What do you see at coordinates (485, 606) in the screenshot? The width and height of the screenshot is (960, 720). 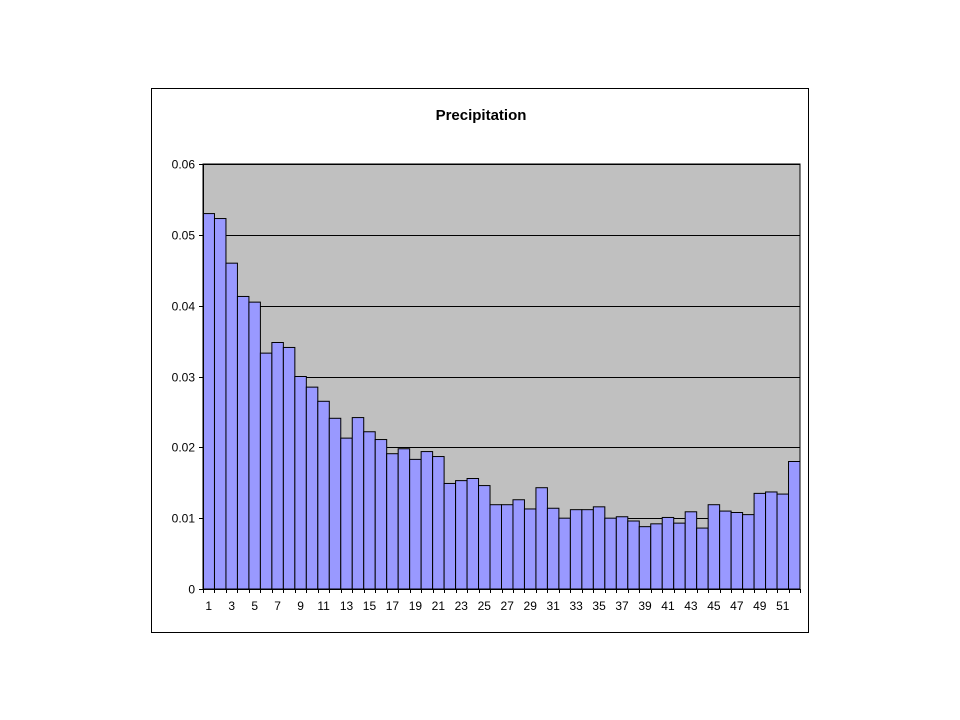 I see `x-tick-label: 25` at bounding box center [485, 606].